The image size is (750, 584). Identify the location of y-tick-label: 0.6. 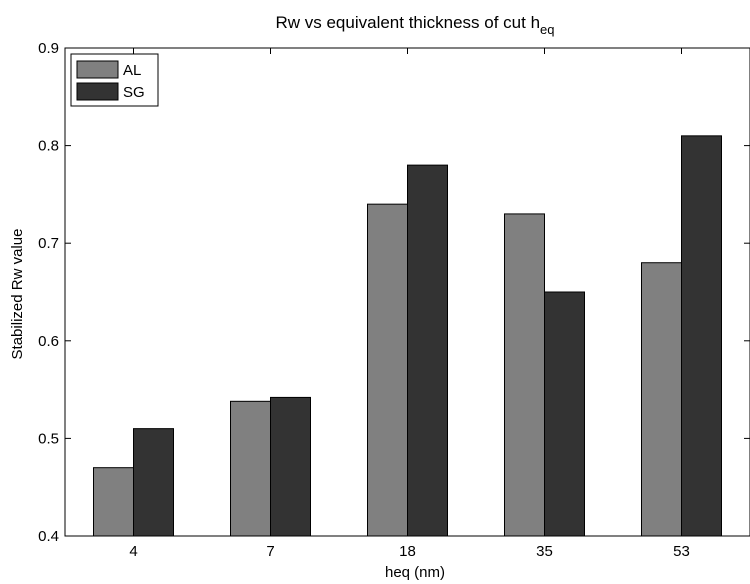
(48, 341).